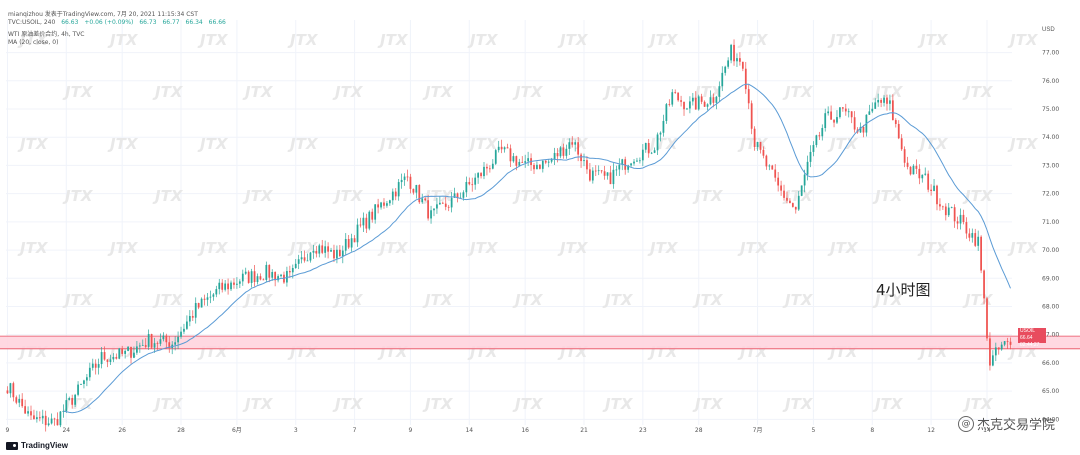 This screenshot has width=1080, height=455. What do you see at coordinates (540, 342) in the screenshot?
I see `support-zone` at bounding box center [540, 342].